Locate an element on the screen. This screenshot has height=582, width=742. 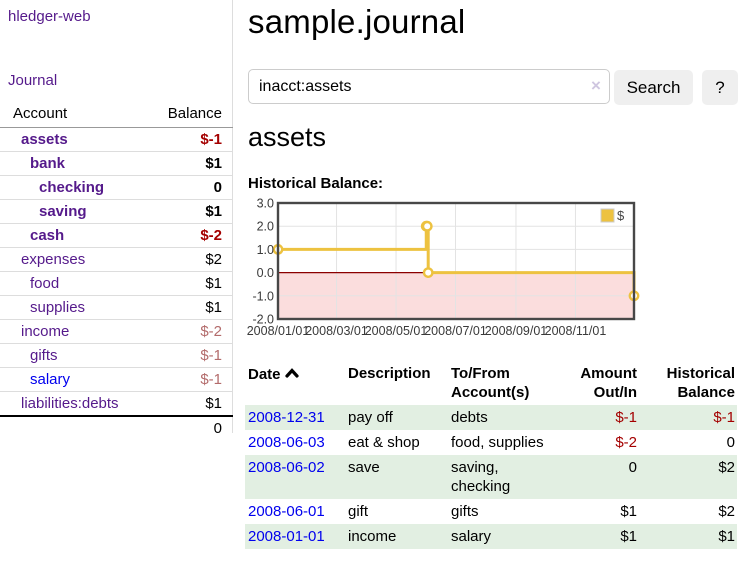
account-row: income $-2 is located at coordinates (116, 331).